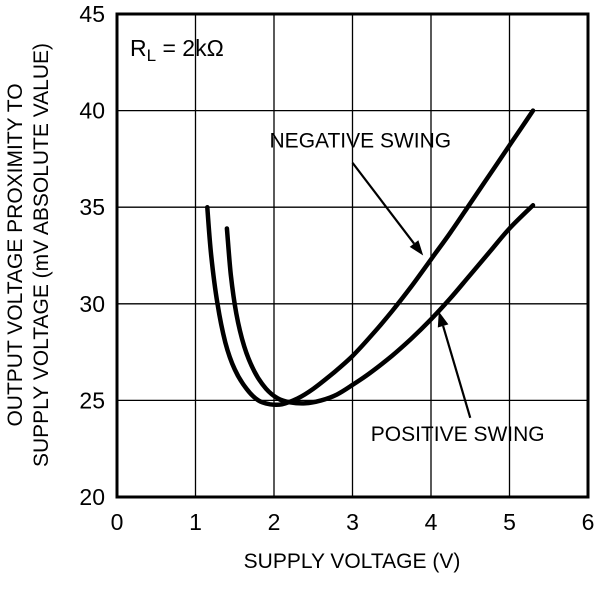  What do you see at coordinates (92, 111) in the screenshot?
I see `y-tick-label: 40` at bounding box center [92, 111].